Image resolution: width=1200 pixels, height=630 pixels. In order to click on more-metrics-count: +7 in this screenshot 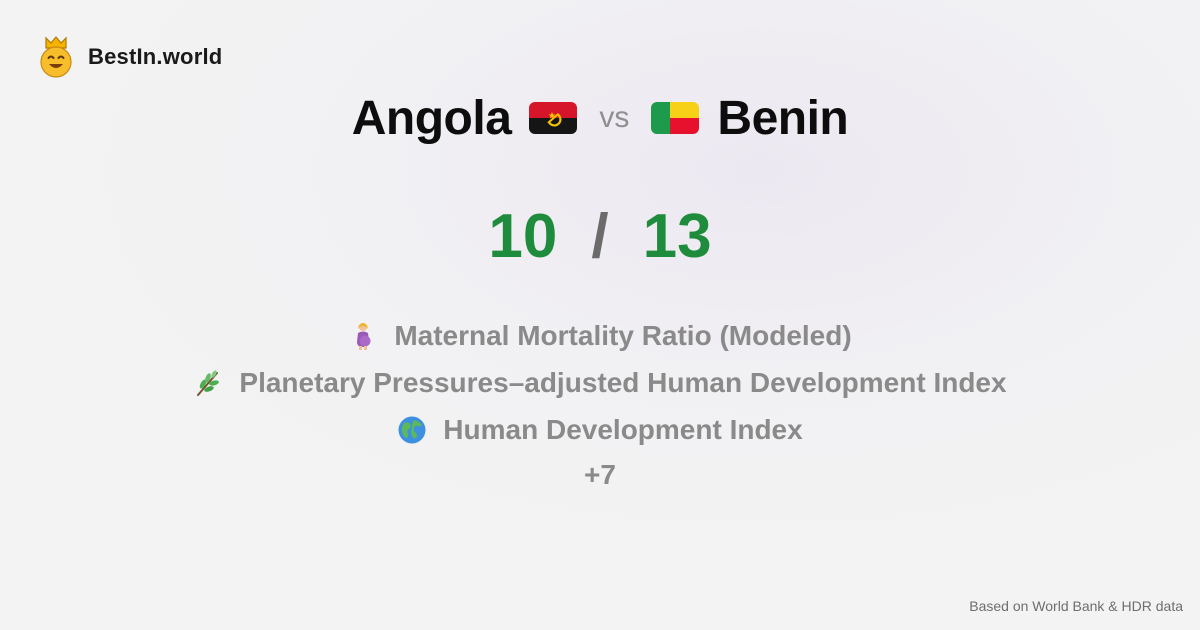, I will do `click(600, 474)`.